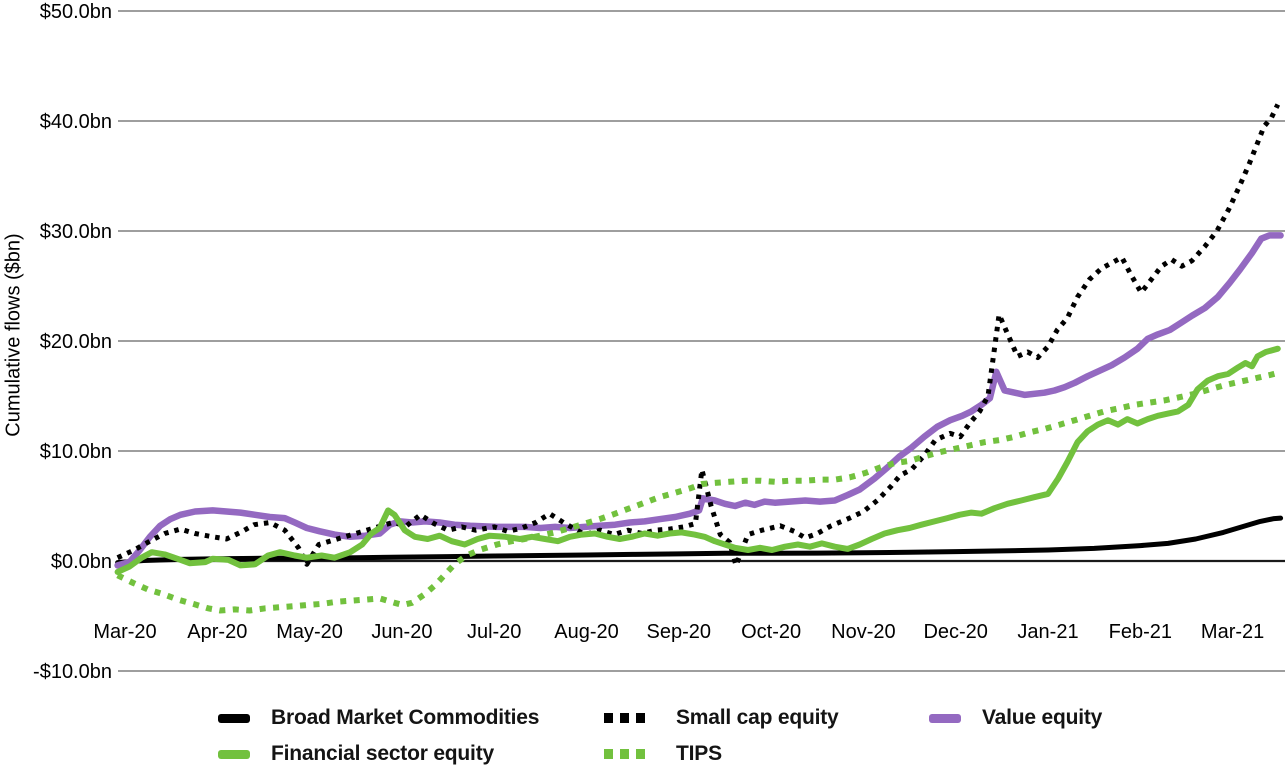 The width and height of the screenshot is (1287, 771). Describe the element at coordinates (382, 753) in the screenshot. I see `legend-label: Financial sector equity` at that location.